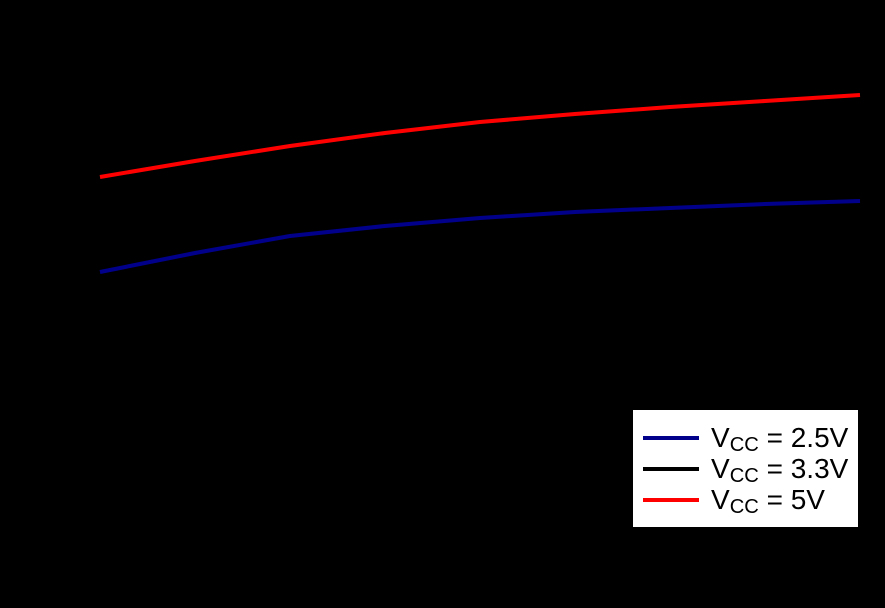  What do you see at coordinates (780, 438) in the screenshot?
I see `legend-label-vcc-2-5v: VCC = 2.5V` at bounding box center [780, 438].